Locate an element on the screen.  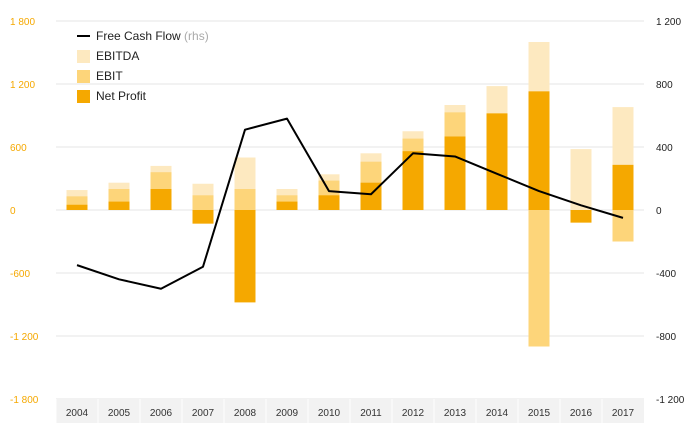
legend-label: Free Cash Flow (rhs) is located at coordinates (152, 36).